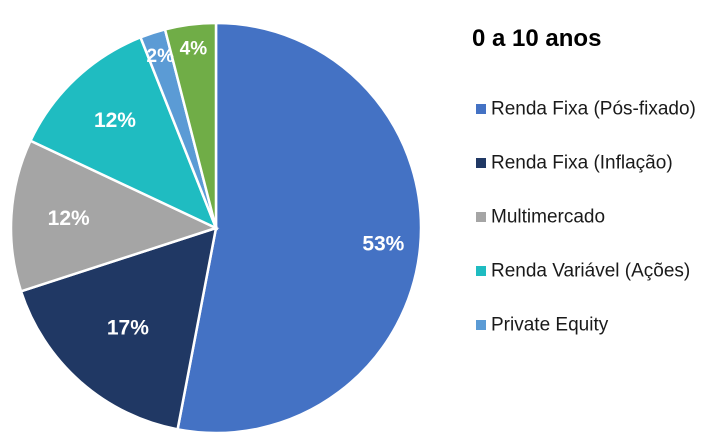 The height and width of the screenshot is (440, 716). I want to click on legend-item: Renda Variável (Ações), so click(583, 271).